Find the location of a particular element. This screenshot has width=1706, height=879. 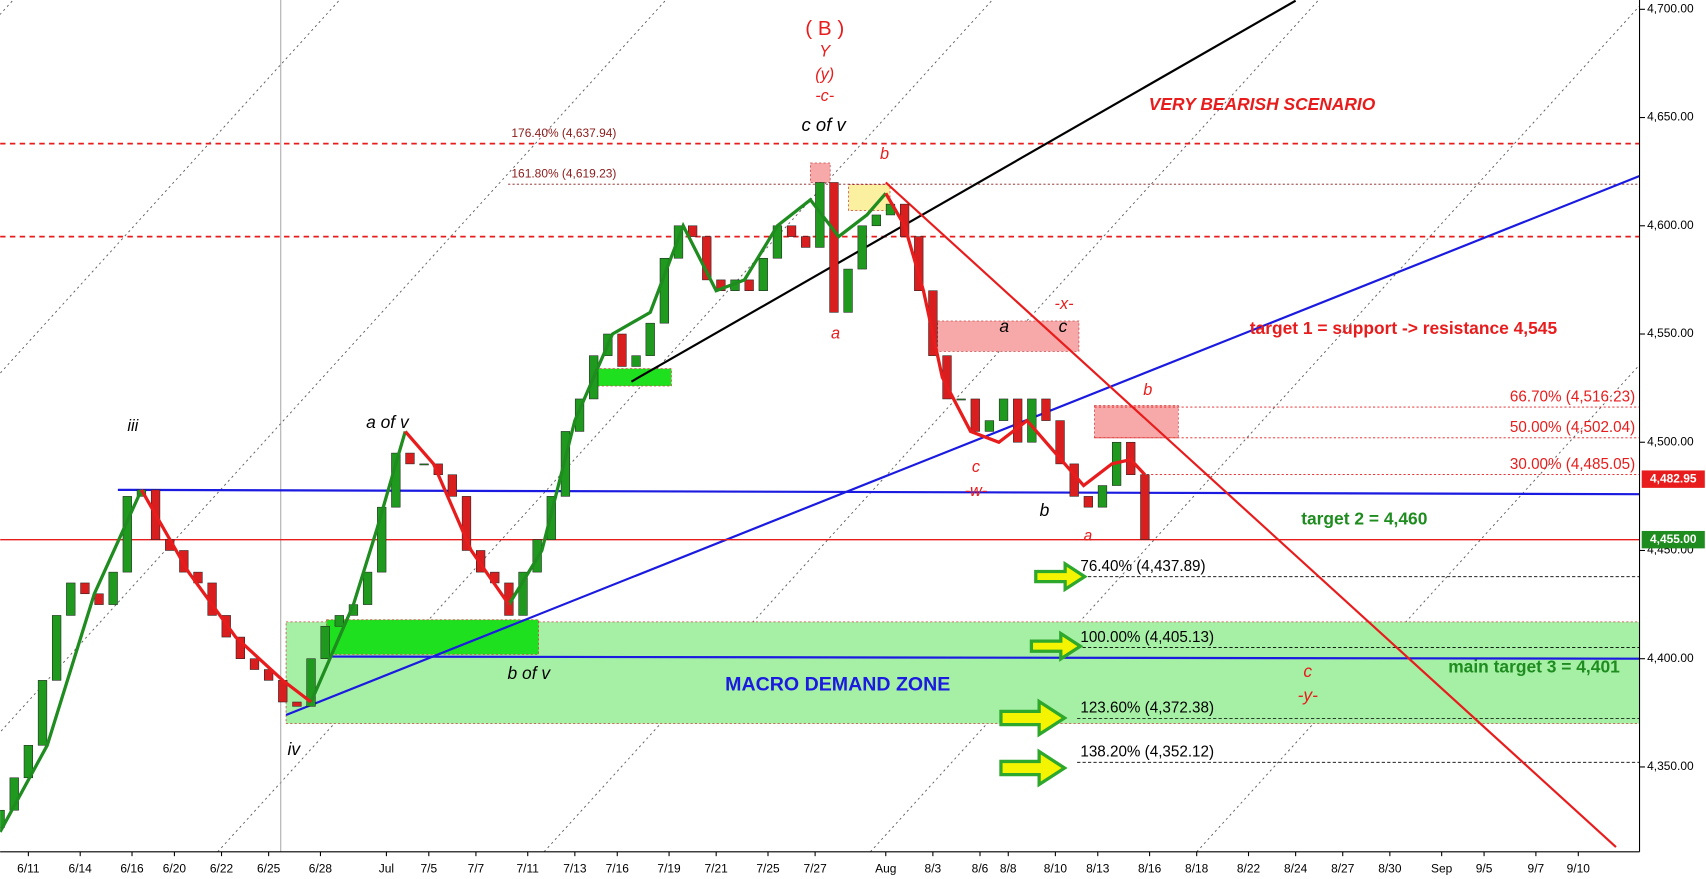

fib-label: 66.70% (4,516.23) is located at coordinates (1572, 396).